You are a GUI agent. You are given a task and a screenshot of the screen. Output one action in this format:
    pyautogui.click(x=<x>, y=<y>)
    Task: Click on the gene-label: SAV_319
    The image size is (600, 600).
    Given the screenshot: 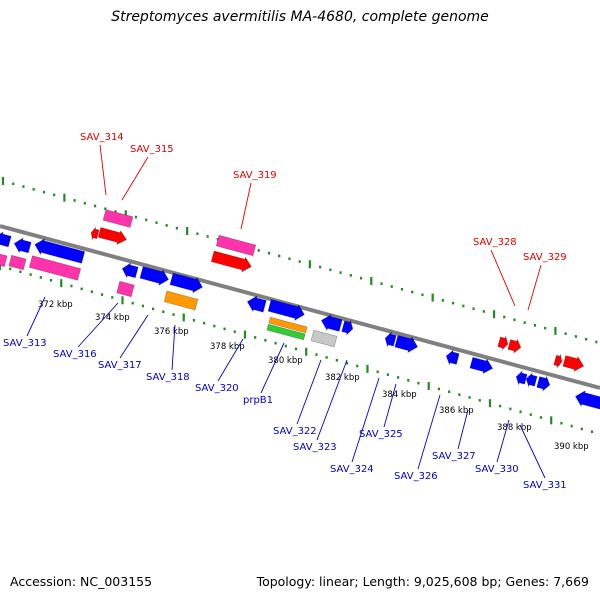 What is the action you would take?
    pyautogui.click(x=255, y=175)
    